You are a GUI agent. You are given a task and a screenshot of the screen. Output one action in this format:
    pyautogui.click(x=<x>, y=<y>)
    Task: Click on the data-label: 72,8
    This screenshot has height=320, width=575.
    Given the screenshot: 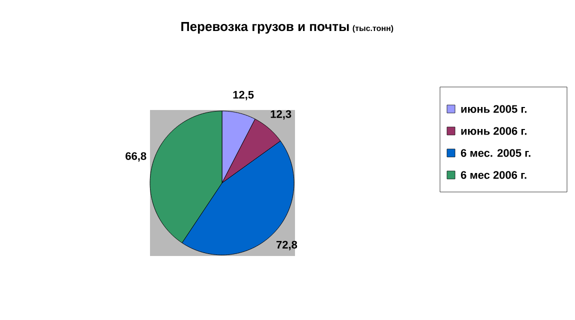 What is the action you would take?
    pyautogui.click(x=287, y=245)
    